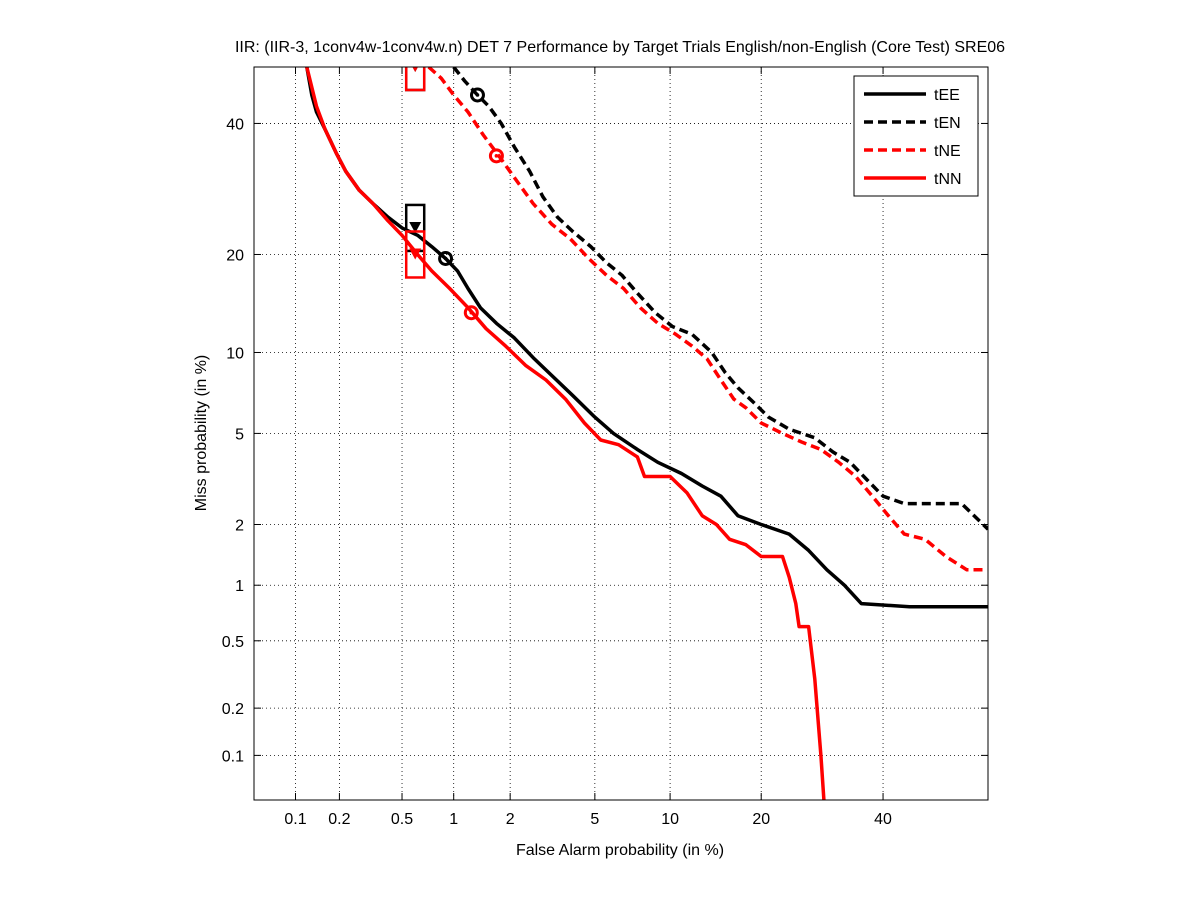  I want to click on x-tick-label: 20, so click(761, 819).